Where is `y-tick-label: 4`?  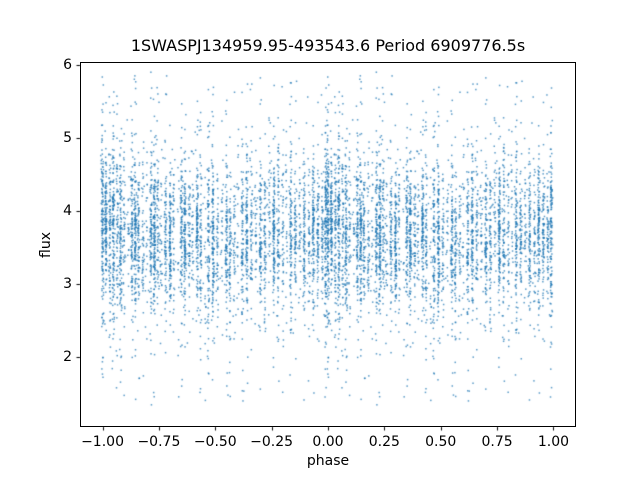 y-tick-label: 4 is located at coordinates (67, 210).